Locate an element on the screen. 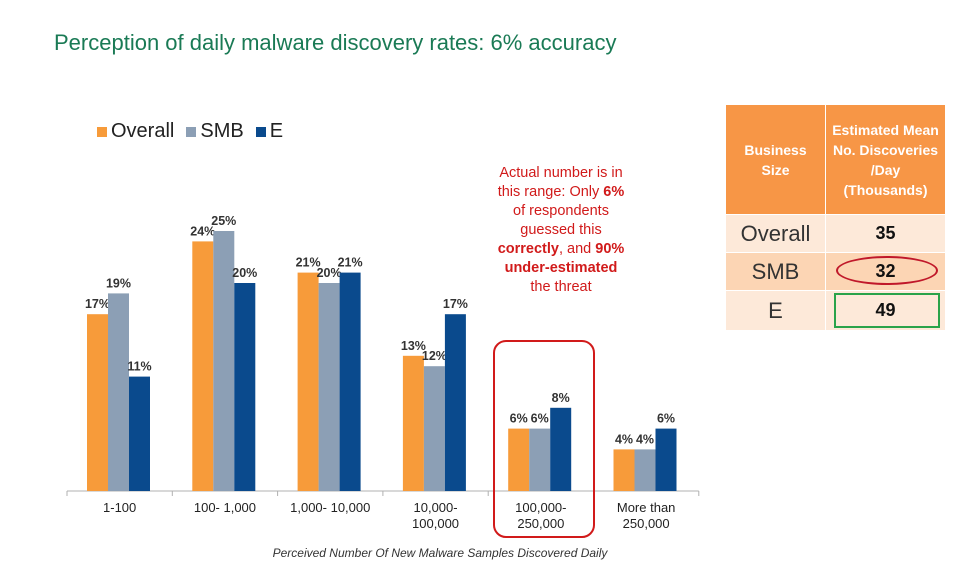 The width and height of the screenshot is (966, 565). header-business-size: Business Size is located at coordinates (775, 159).